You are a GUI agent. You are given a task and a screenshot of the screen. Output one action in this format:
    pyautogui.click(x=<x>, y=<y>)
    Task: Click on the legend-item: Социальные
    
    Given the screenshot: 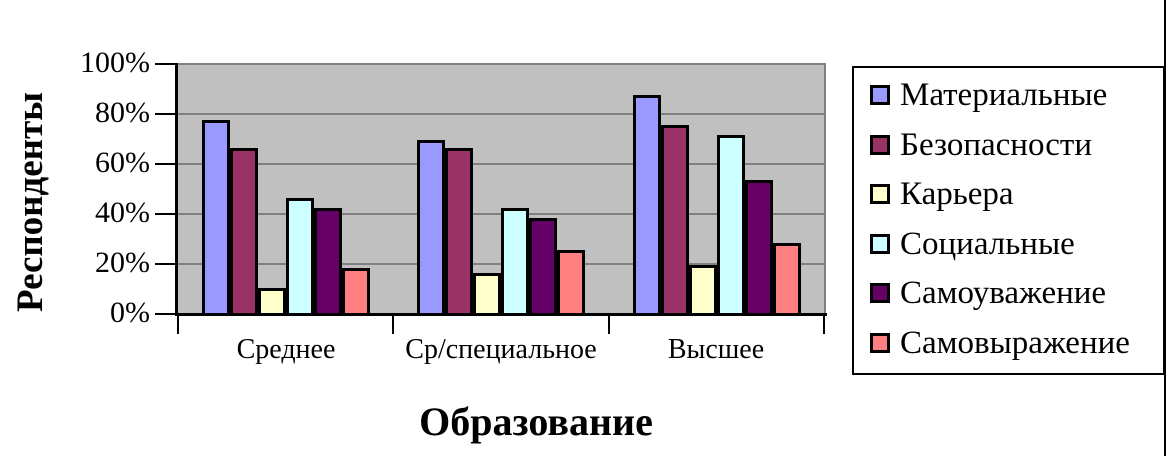 What is the action you would take?
    pyautogui.click(x=1014, y=244)
    